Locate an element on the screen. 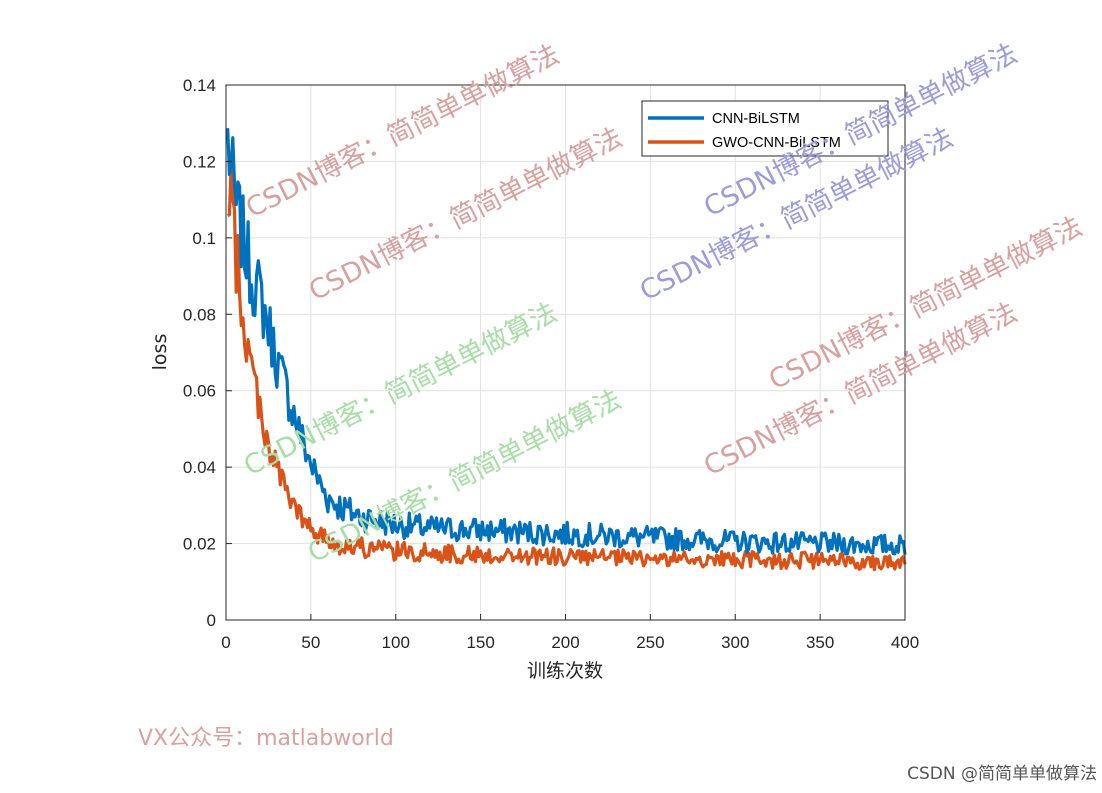  x-axis-ticks: 0 50 100 150 200 250 300 350 400 is located at coordinates (570, 633).